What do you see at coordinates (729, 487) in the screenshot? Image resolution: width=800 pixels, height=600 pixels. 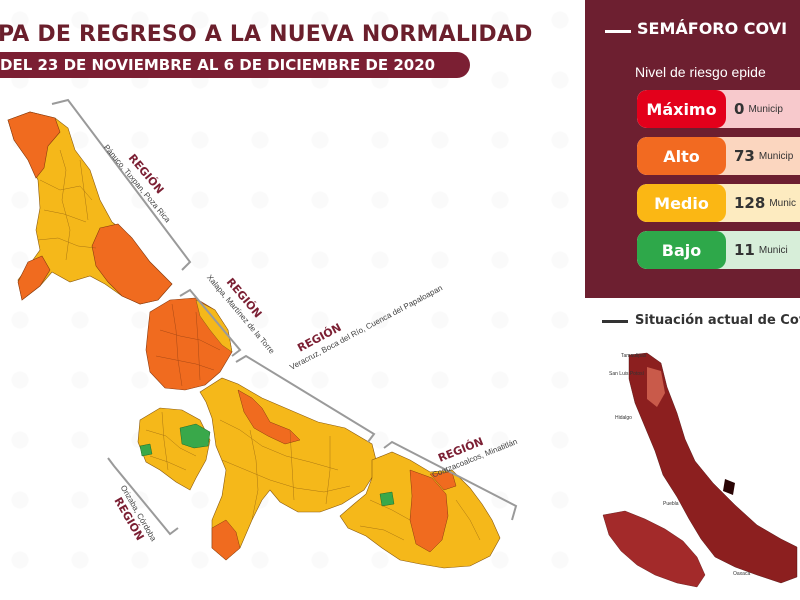 I see `mini-map-veracruz-dark` at bounding box center [729, 487].